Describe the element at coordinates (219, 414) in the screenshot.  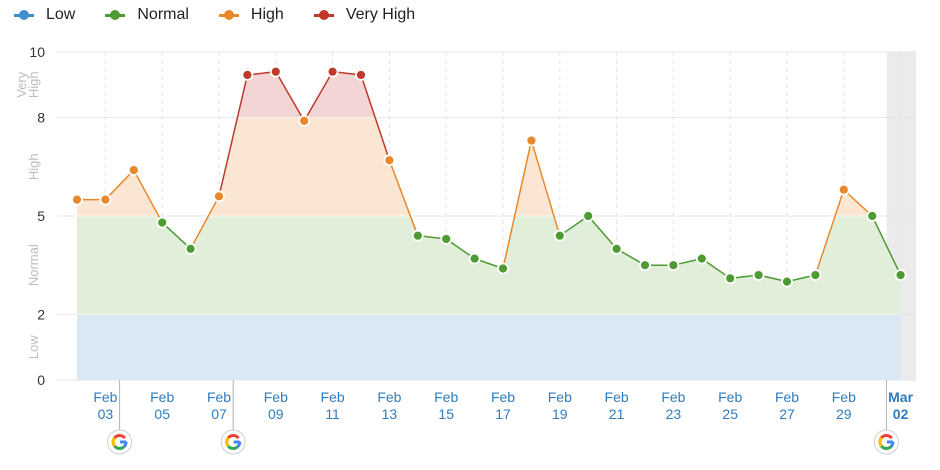
I see `x-tick-day-2: 07` at that location.